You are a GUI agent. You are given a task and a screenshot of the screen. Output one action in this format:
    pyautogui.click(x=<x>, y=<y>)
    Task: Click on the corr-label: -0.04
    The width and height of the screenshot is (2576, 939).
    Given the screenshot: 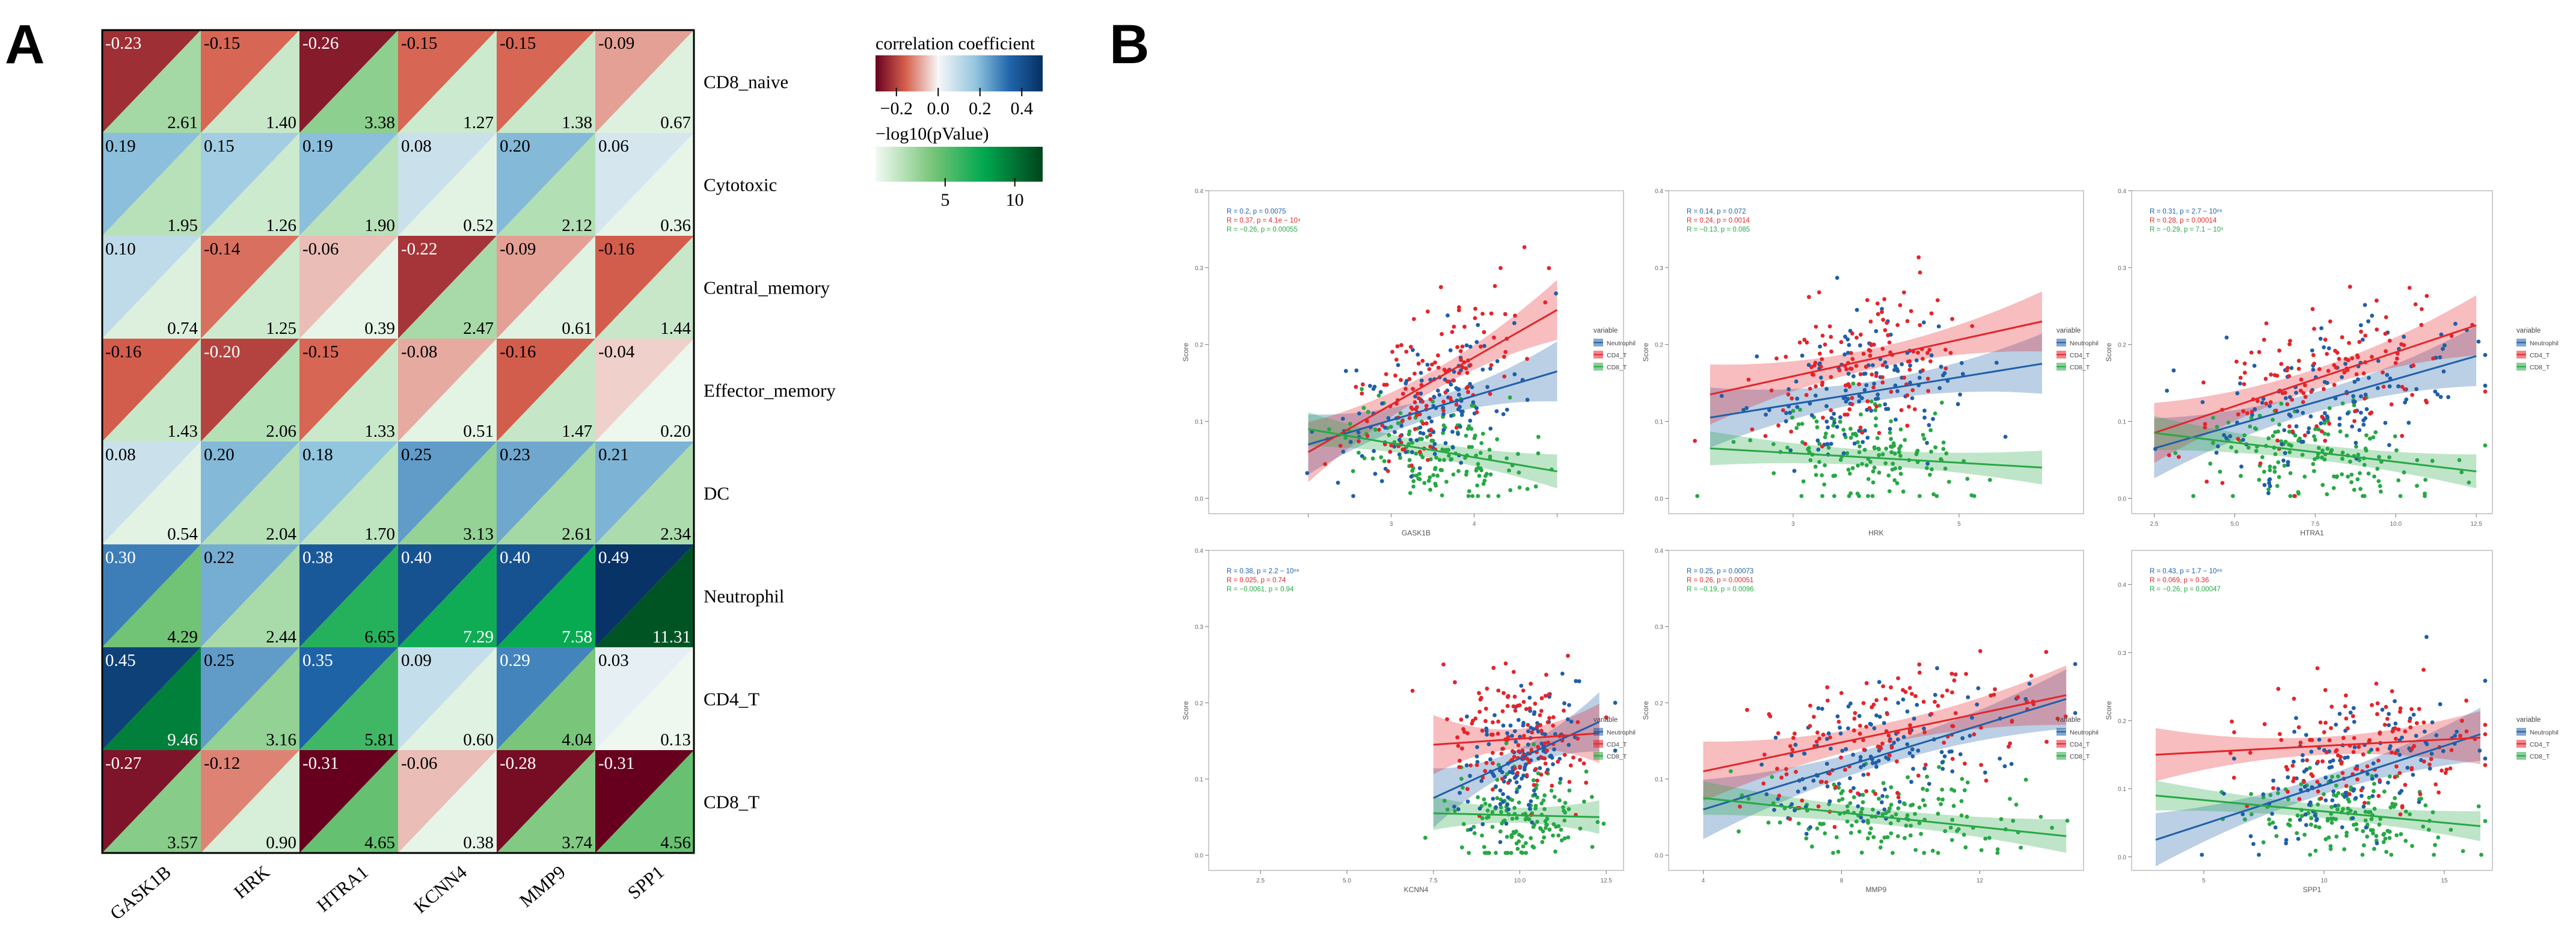 What is the action you would take?
    pyautogui.click(x=617, y=352)
    